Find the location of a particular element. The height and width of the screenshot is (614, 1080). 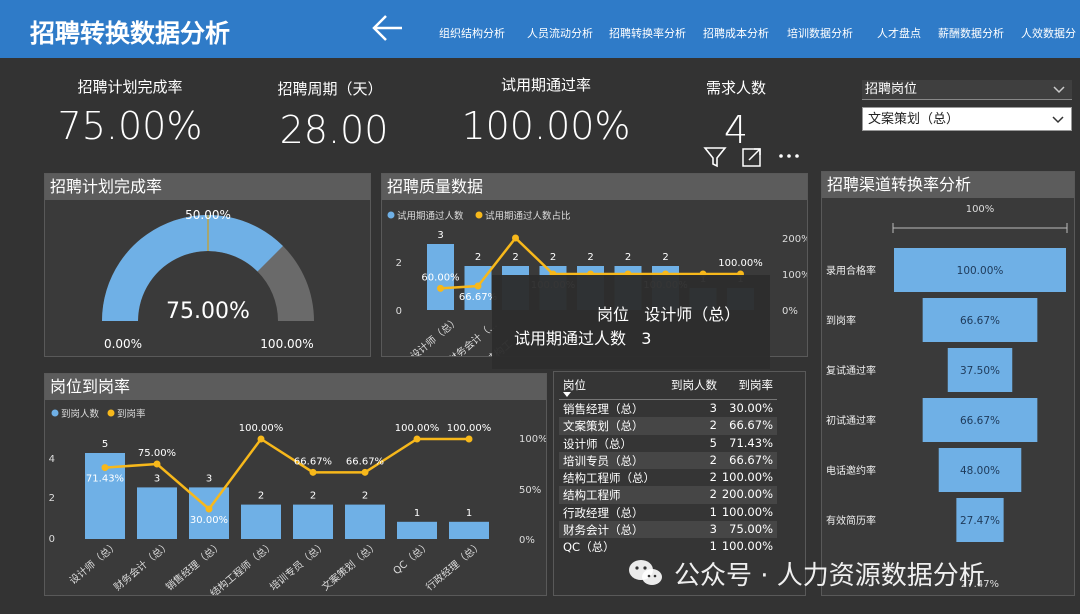

funnel-value-label: 48.00% is located at coordinates (980, 471).